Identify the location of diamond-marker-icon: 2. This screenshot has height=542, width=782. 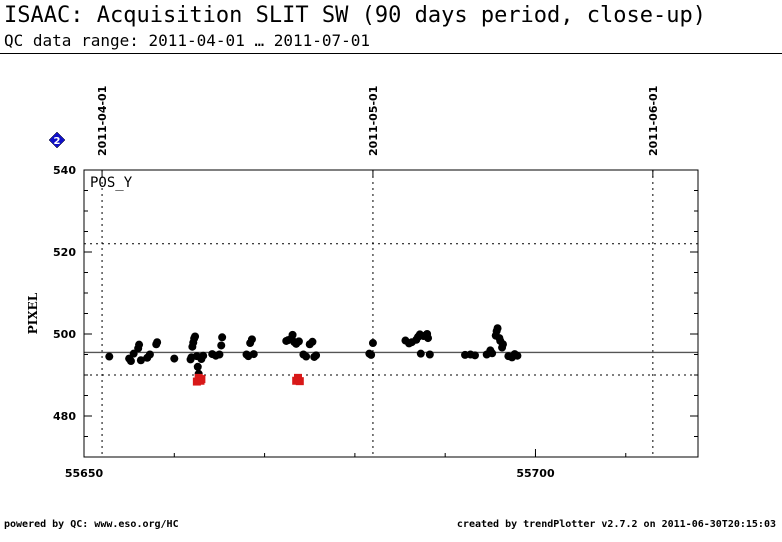
(57, 140).